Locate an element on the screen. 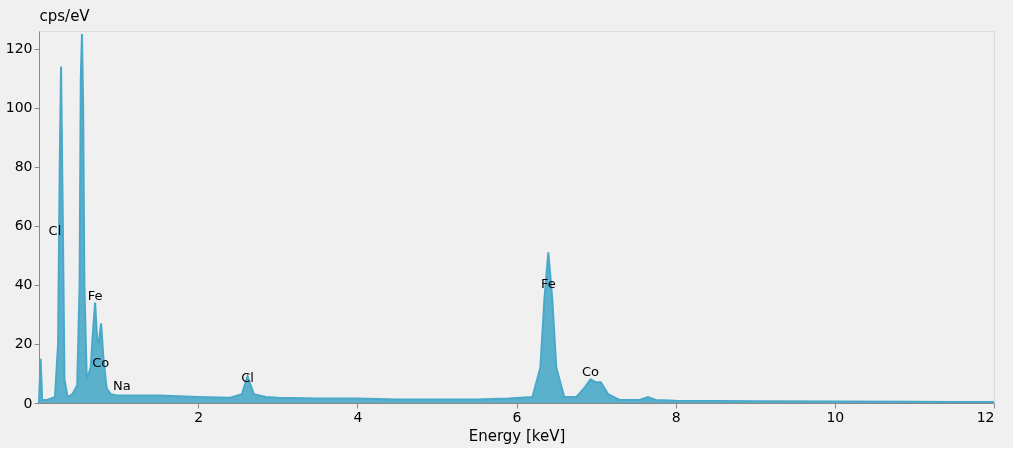 This screenshot has width=1031, height=467. x-tick-label: 4 is located at coordinates (358, 416).